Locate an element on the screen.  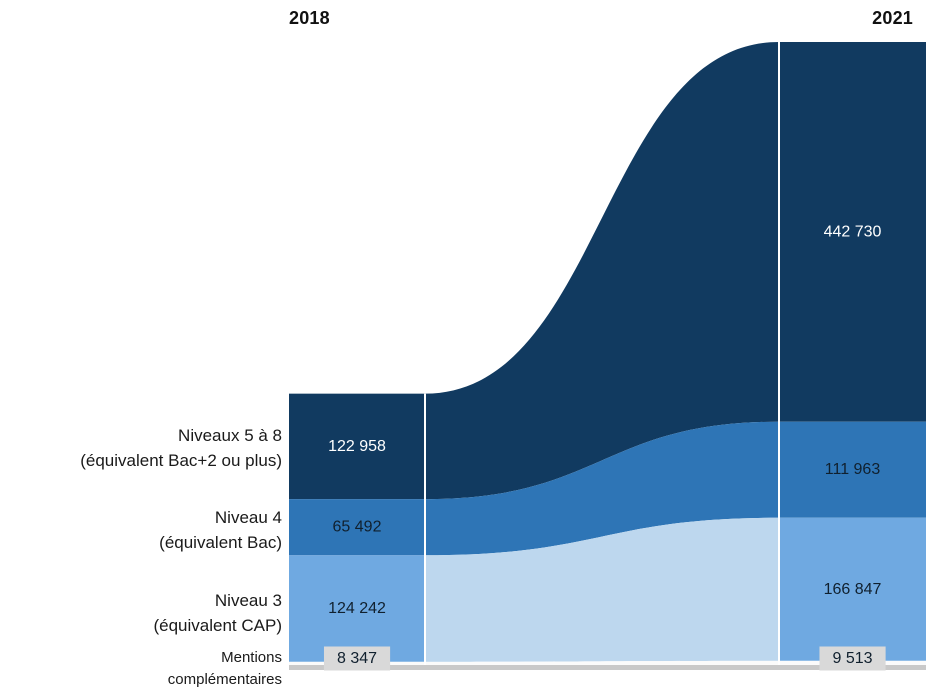
category-label-line: Mentions is located at coordinates (251, 657).